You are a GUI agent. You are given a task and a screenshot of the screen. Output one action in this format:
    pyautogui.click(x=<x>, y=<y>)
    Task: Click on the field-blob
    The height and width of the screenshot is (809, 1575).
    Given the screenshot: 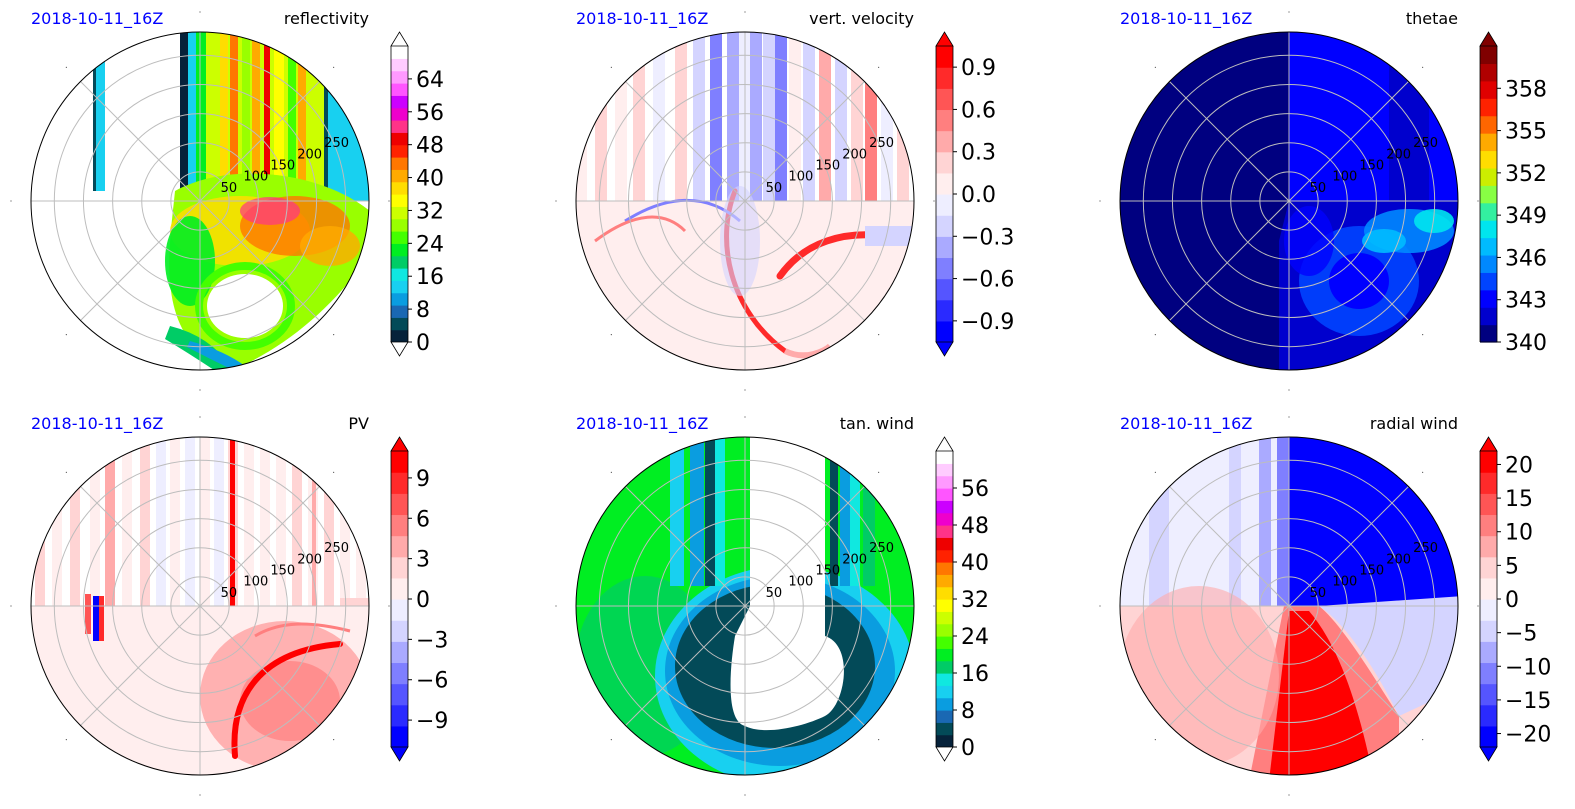 What is the action you would take?
    pyautogui.click(x=290, y=701)
    